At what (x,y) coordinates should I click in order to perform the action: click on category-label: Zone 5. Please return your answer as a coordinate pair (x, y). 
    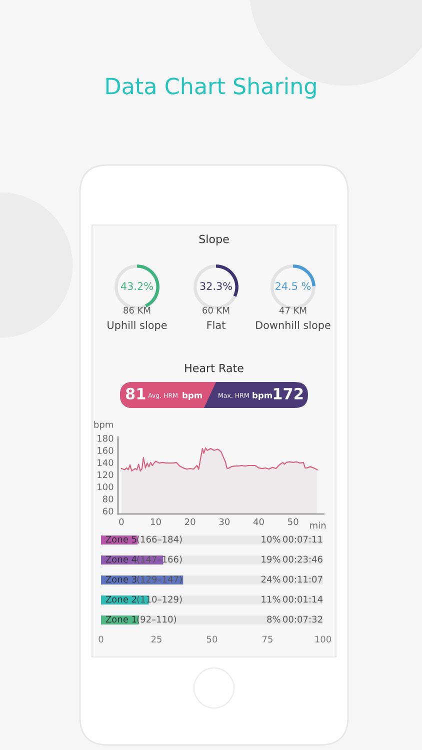
    Looking at the image, I should click on (121, 539).